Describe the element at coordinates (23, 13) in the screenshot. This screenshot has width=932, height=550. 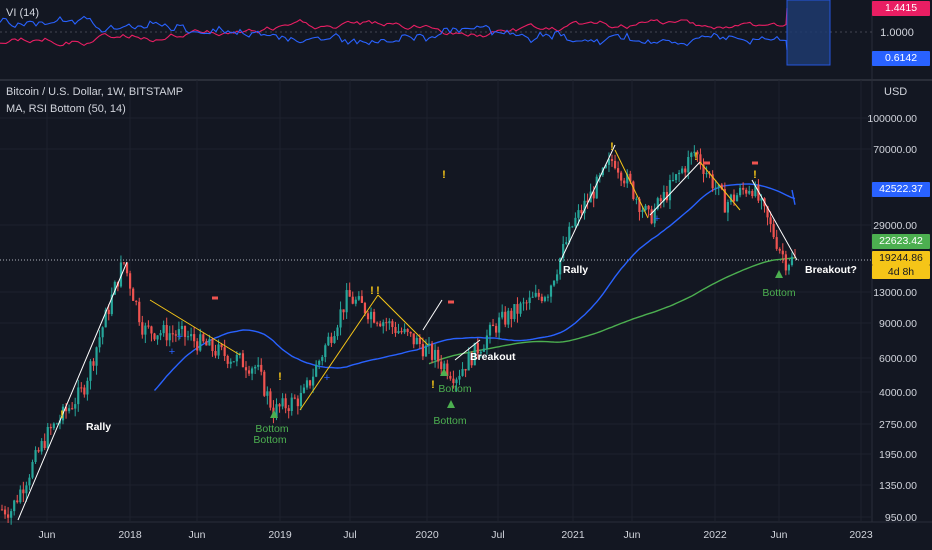
I see `vi-title: VI (14)` at that location.